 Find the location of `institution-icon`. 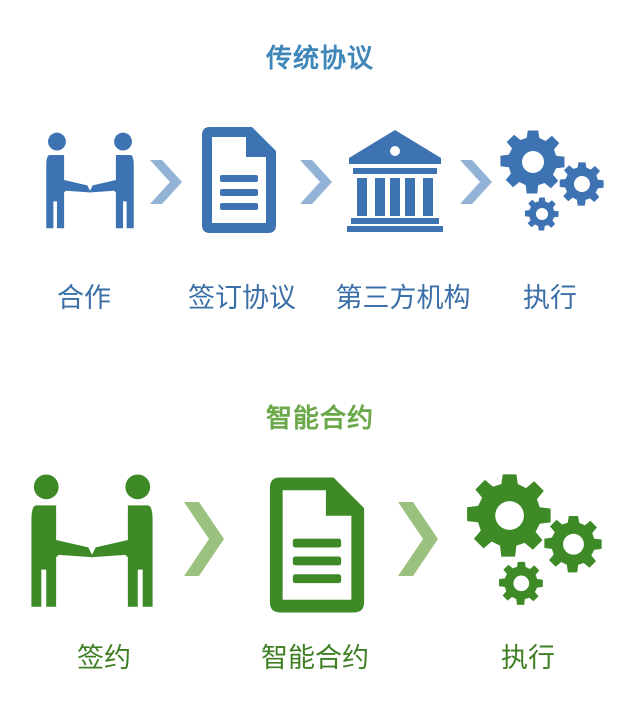

institution-icon is located at coordinates (395, 181).